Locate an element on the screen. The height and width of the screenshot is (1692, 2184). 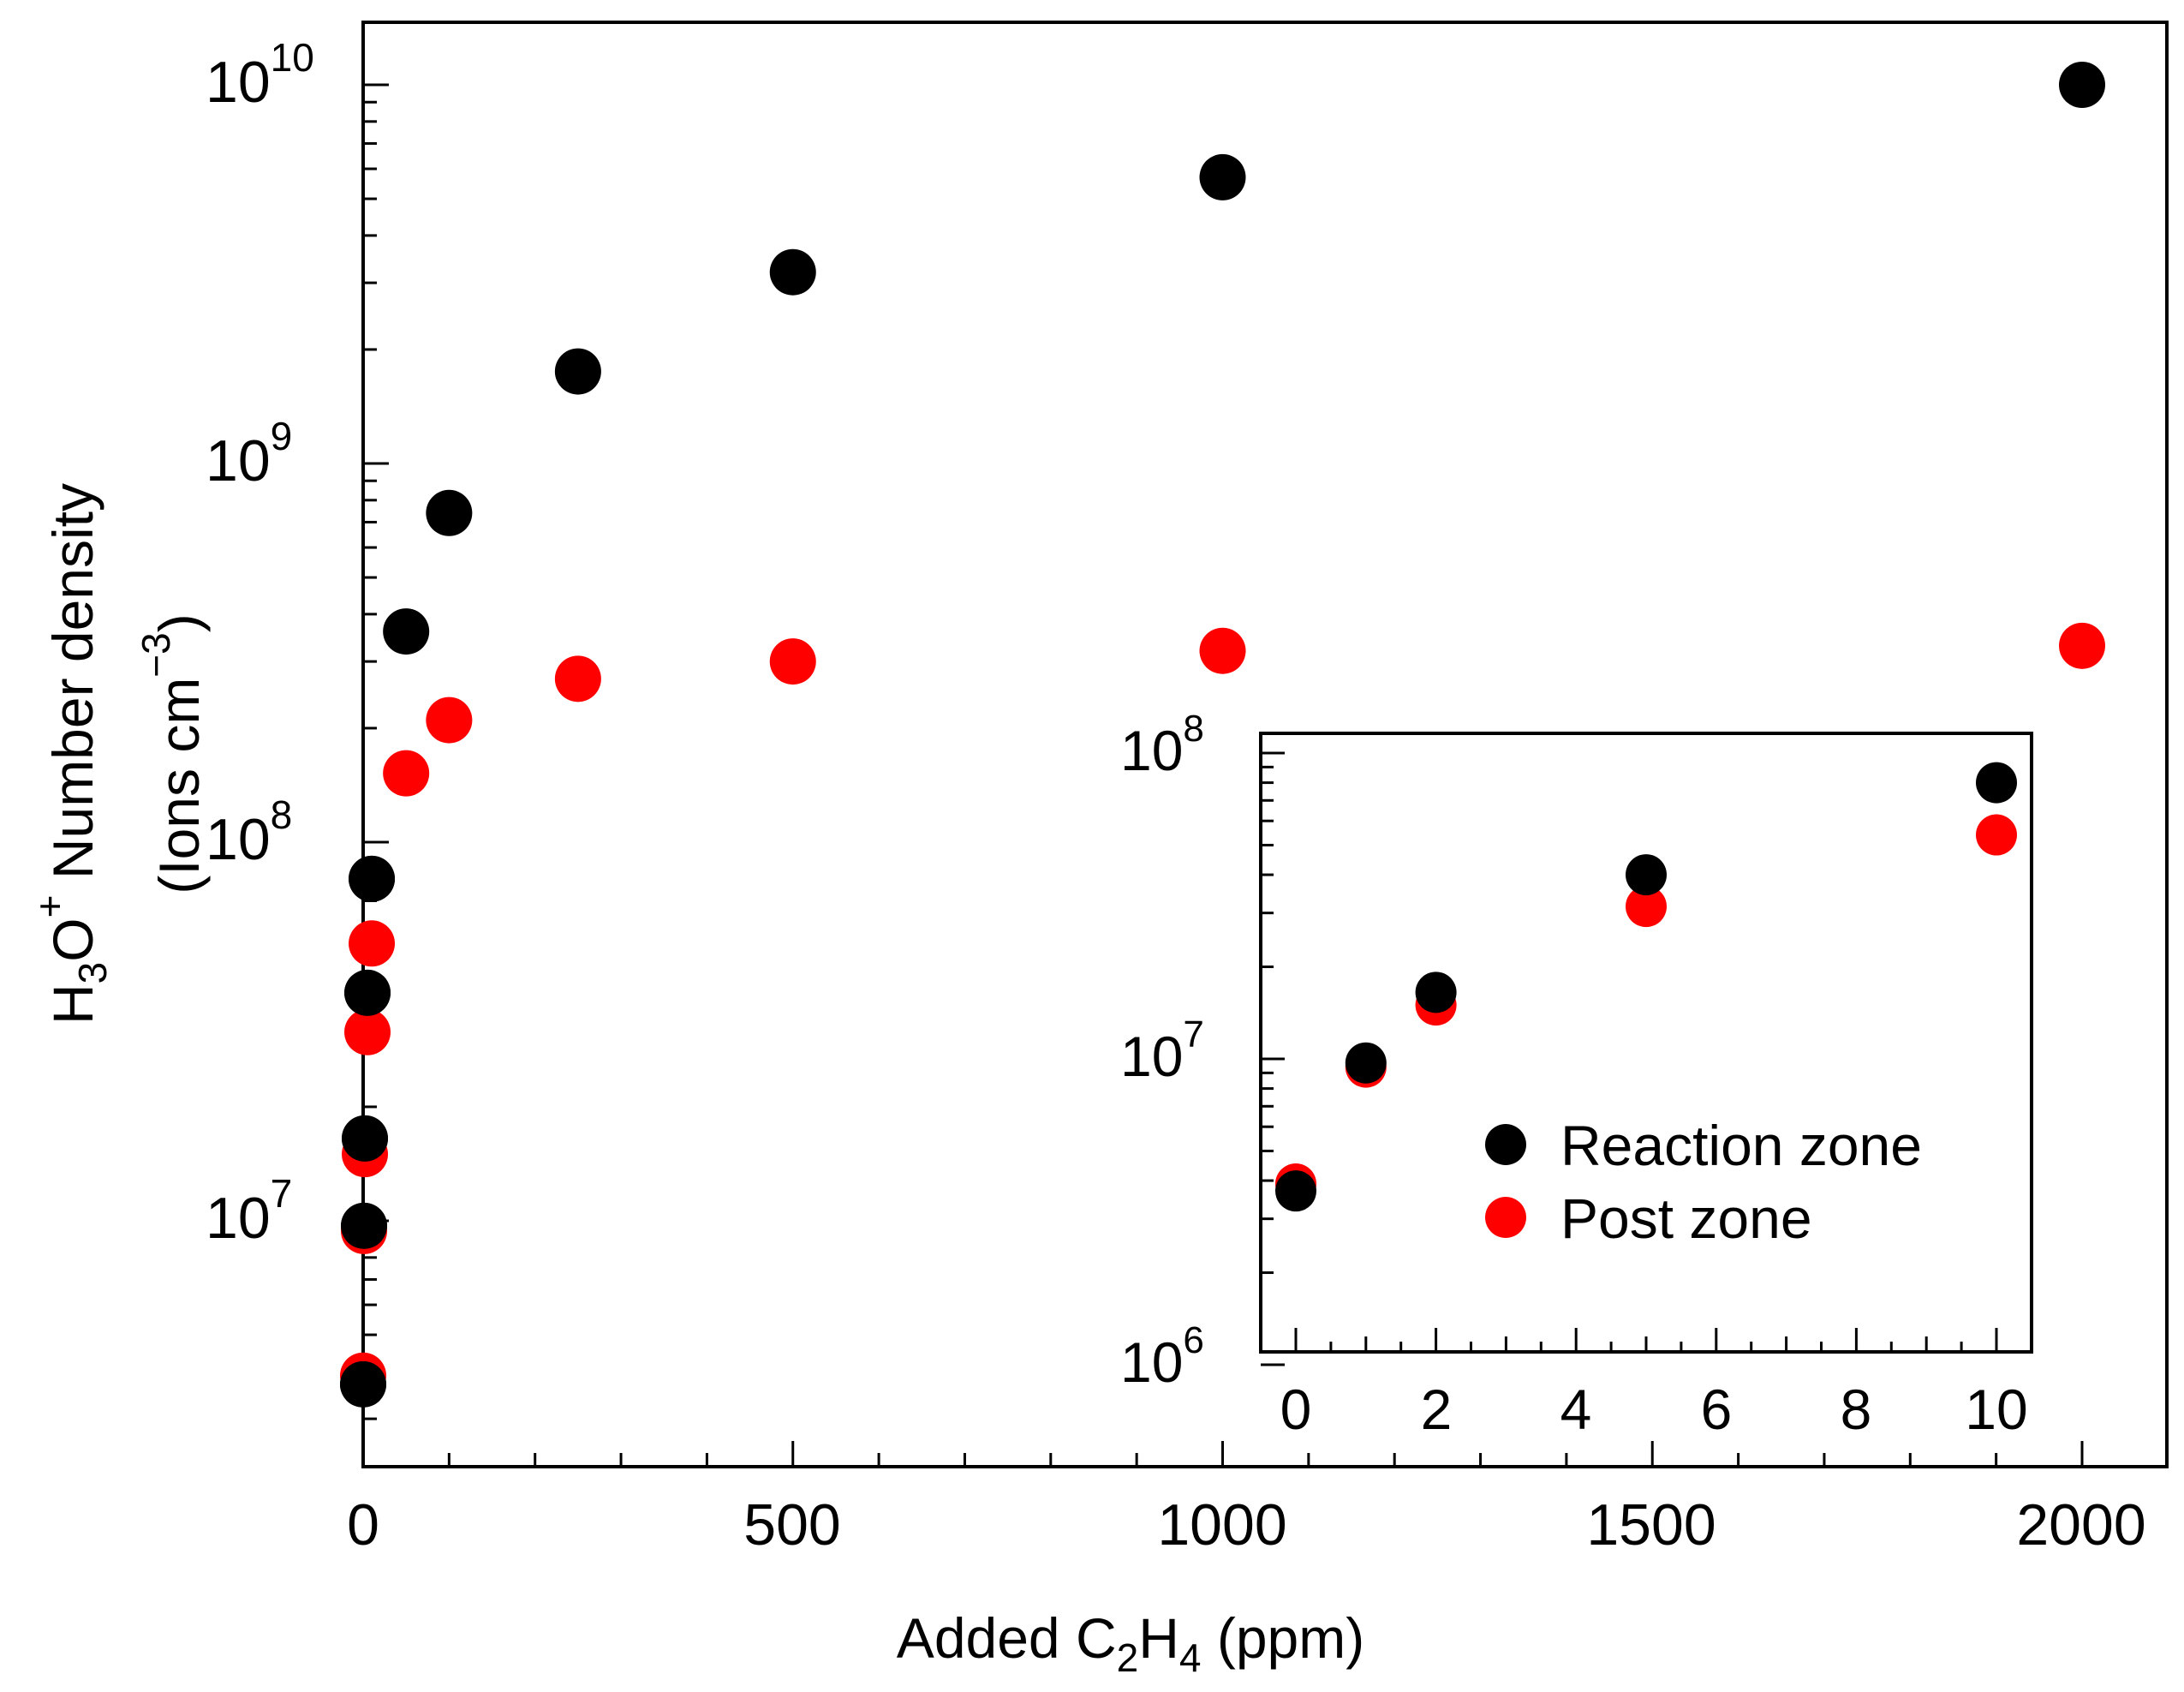
inset-x-tick-label: 2 is located at coordinates (1437, 1409).